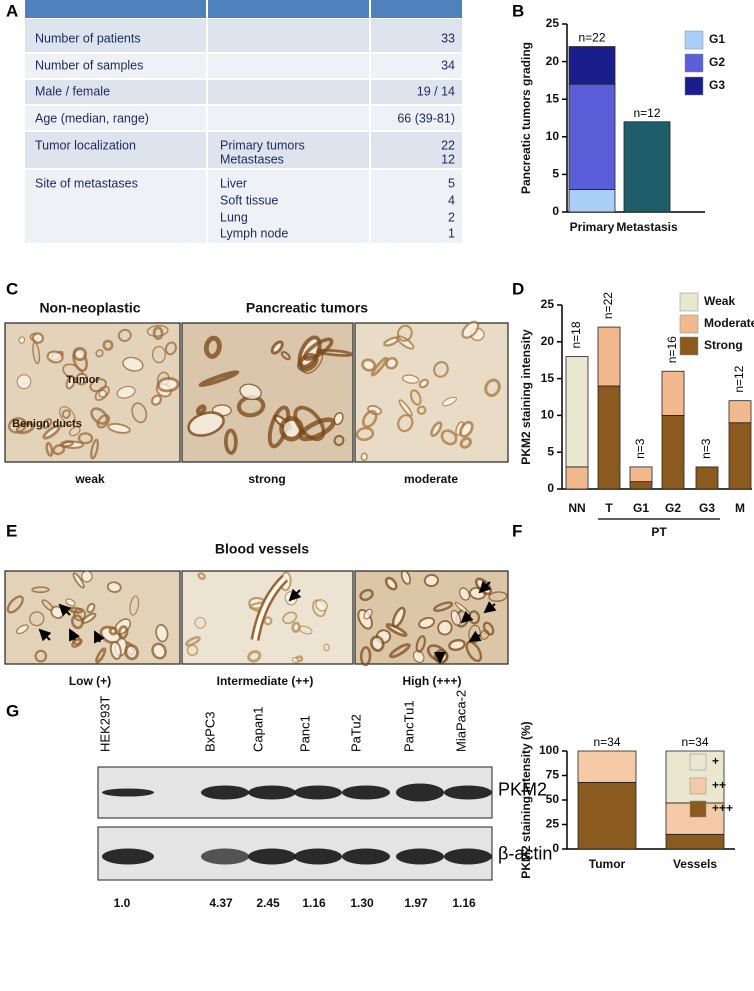  Describe the element at coordinates (695, 864) in the screenshot. I see `x-tick-label: Vessels` at that location.